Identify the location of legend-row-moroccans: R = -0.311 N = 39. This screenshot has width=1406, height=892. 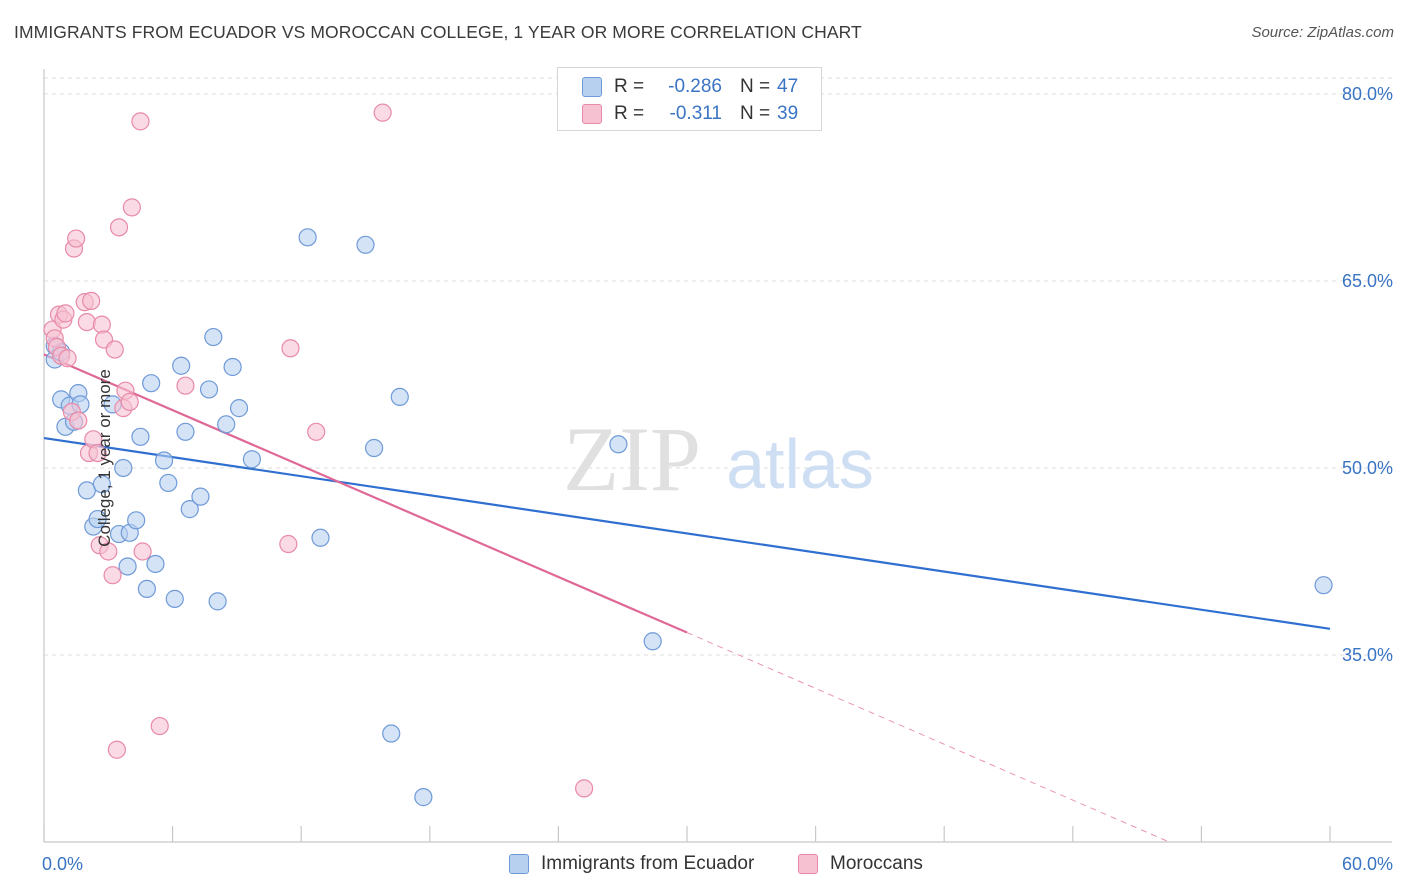
(690, 114).